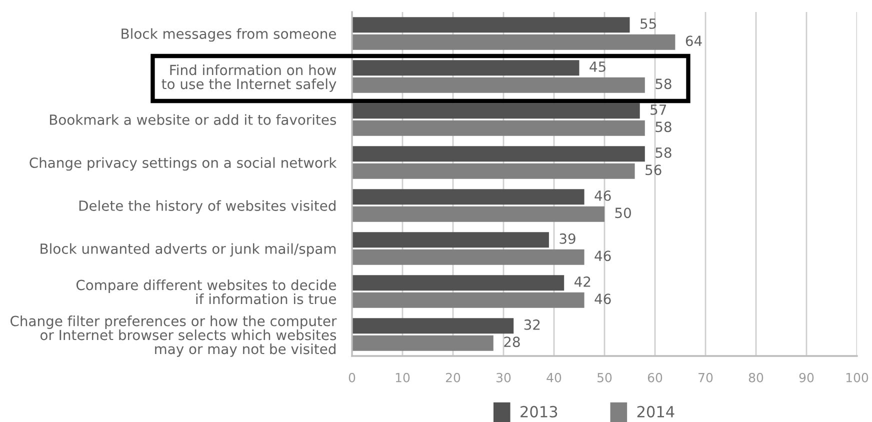 This screenshot has height=422, width=872. What do you see at coordinates (206, 292) in the screenshot?
I see `y-tick-label: Compare different websites to decide if information is true` at bounding box center [206, 292].